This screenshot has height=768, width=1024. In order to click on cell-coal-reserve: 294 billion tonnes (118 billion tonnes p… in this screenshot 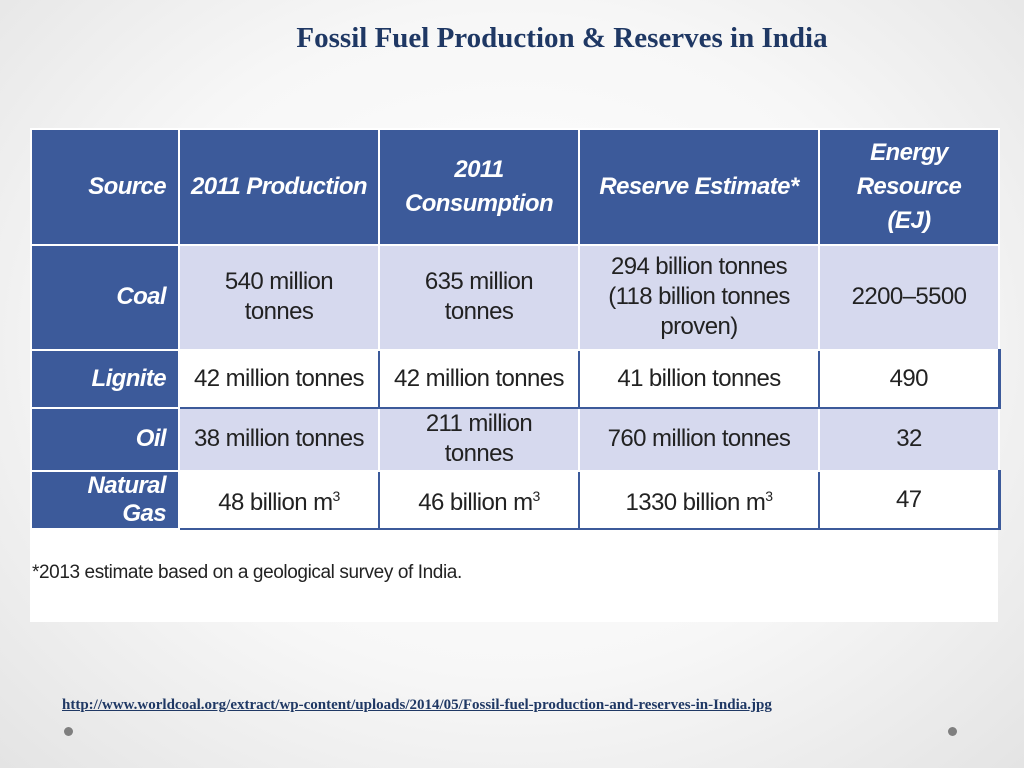, I will do `click(699, 297)`.